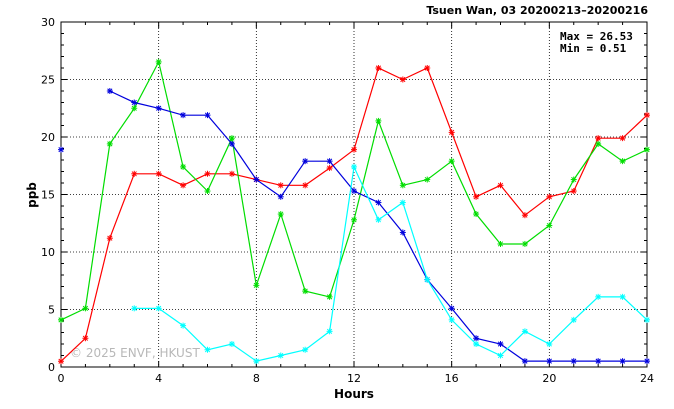 The image size is (674, 409). Describe the element at coordinates (354, 394) in the screenshot. I see `x-axis-title: Hours` at that location.